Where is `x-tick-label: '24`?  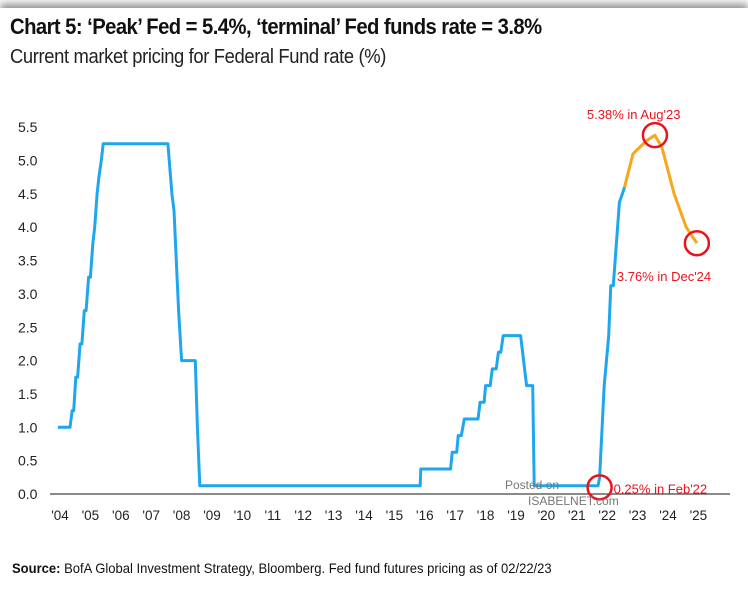 x-tick-label: '24 is located at coordinates (668, 515).